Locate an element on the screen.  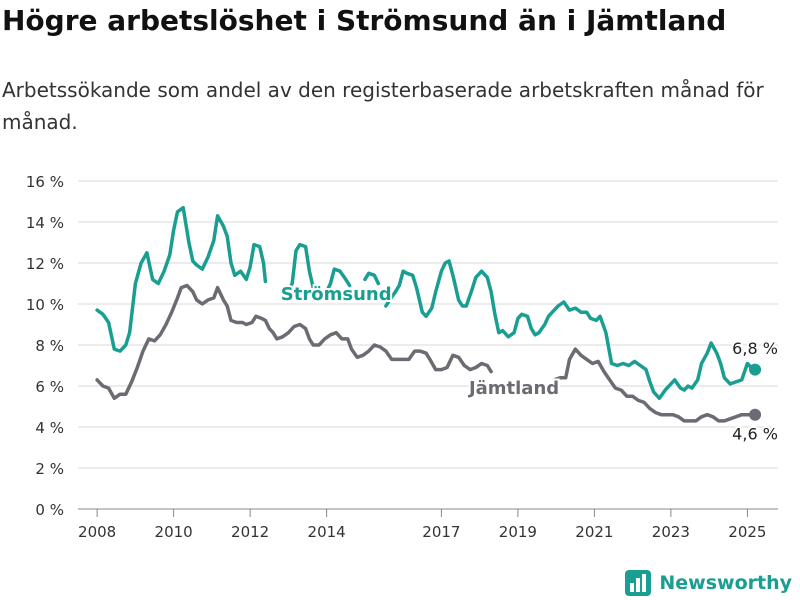
x-tick-label: 2010 is located at coordinates (174, 532).